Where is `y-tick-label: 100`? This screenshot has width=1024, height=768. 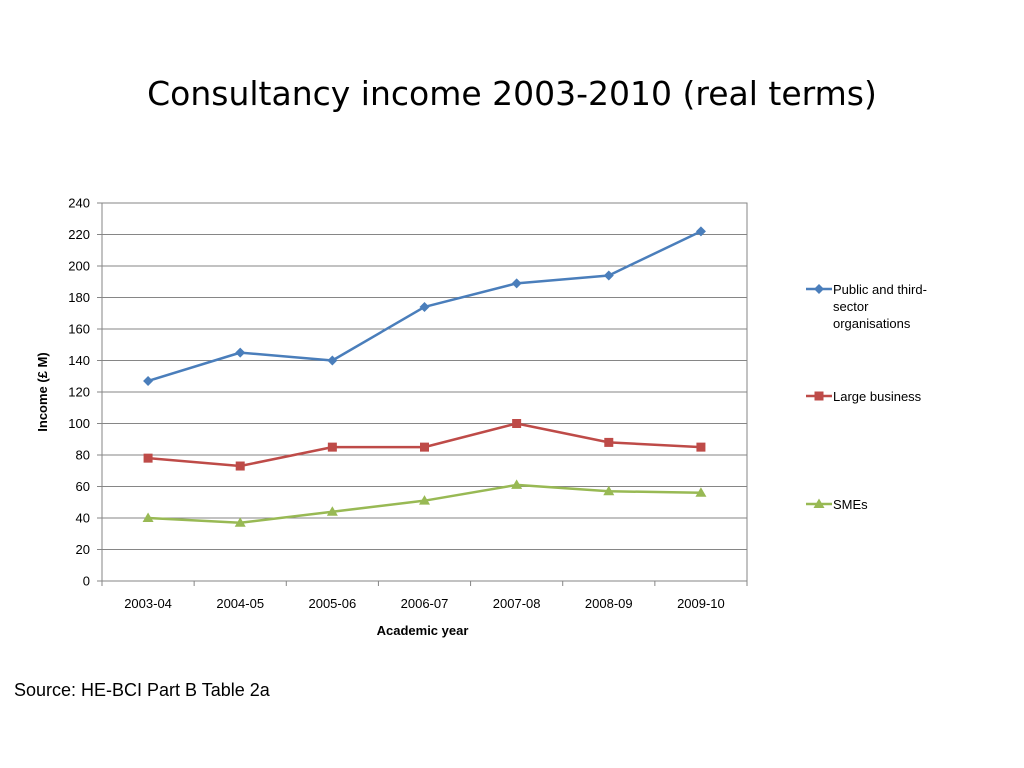
y-tick-label: 100 is located at coordinates (79, 423).